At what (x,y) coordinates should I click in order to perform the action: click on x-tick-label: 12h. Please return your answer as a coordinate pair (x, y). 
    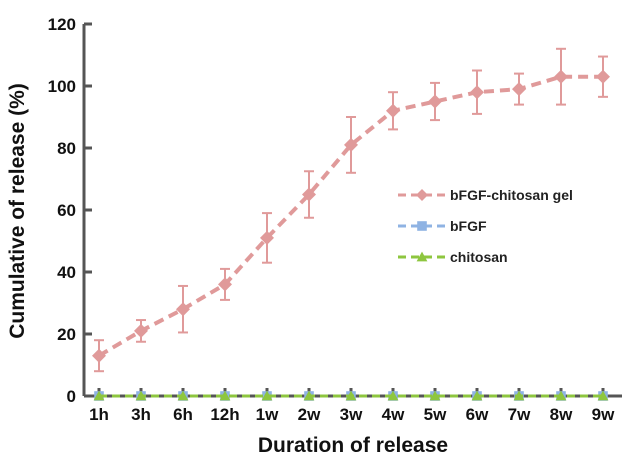
    Looking at the image, I should click on (224, 414).